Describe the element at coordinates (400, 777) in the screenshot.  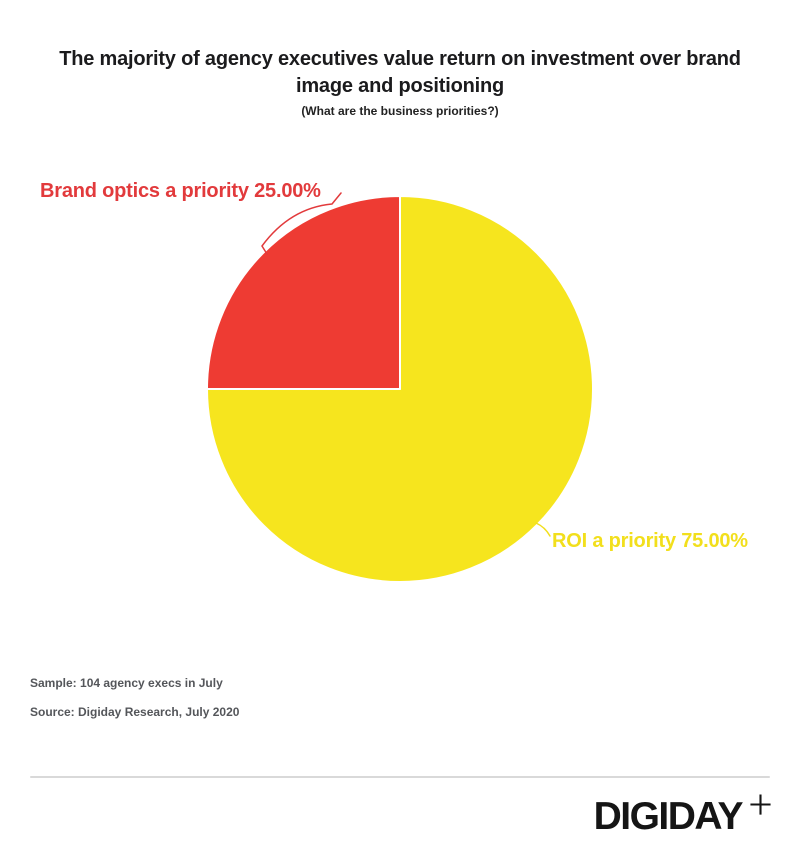
I see `footer-divider` at that location.